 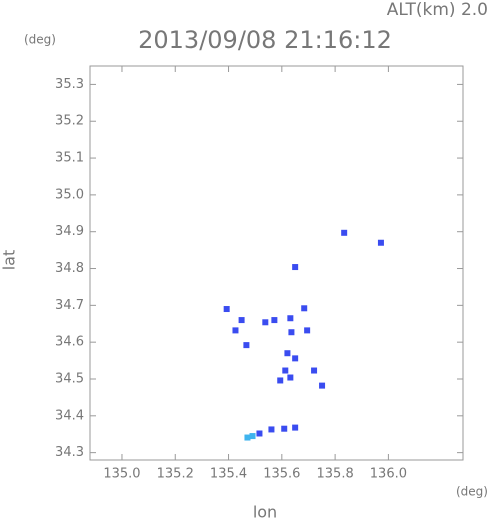 I want to click on y-unit: (deg), so click(x=40, y=40).